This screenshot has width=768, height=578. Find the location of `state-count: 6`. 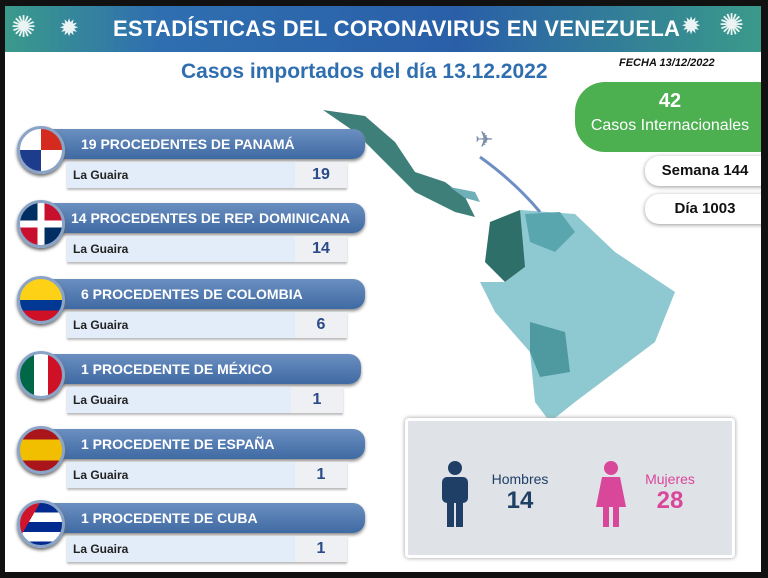

state-count: 6 is located at coordinates (321, 325).